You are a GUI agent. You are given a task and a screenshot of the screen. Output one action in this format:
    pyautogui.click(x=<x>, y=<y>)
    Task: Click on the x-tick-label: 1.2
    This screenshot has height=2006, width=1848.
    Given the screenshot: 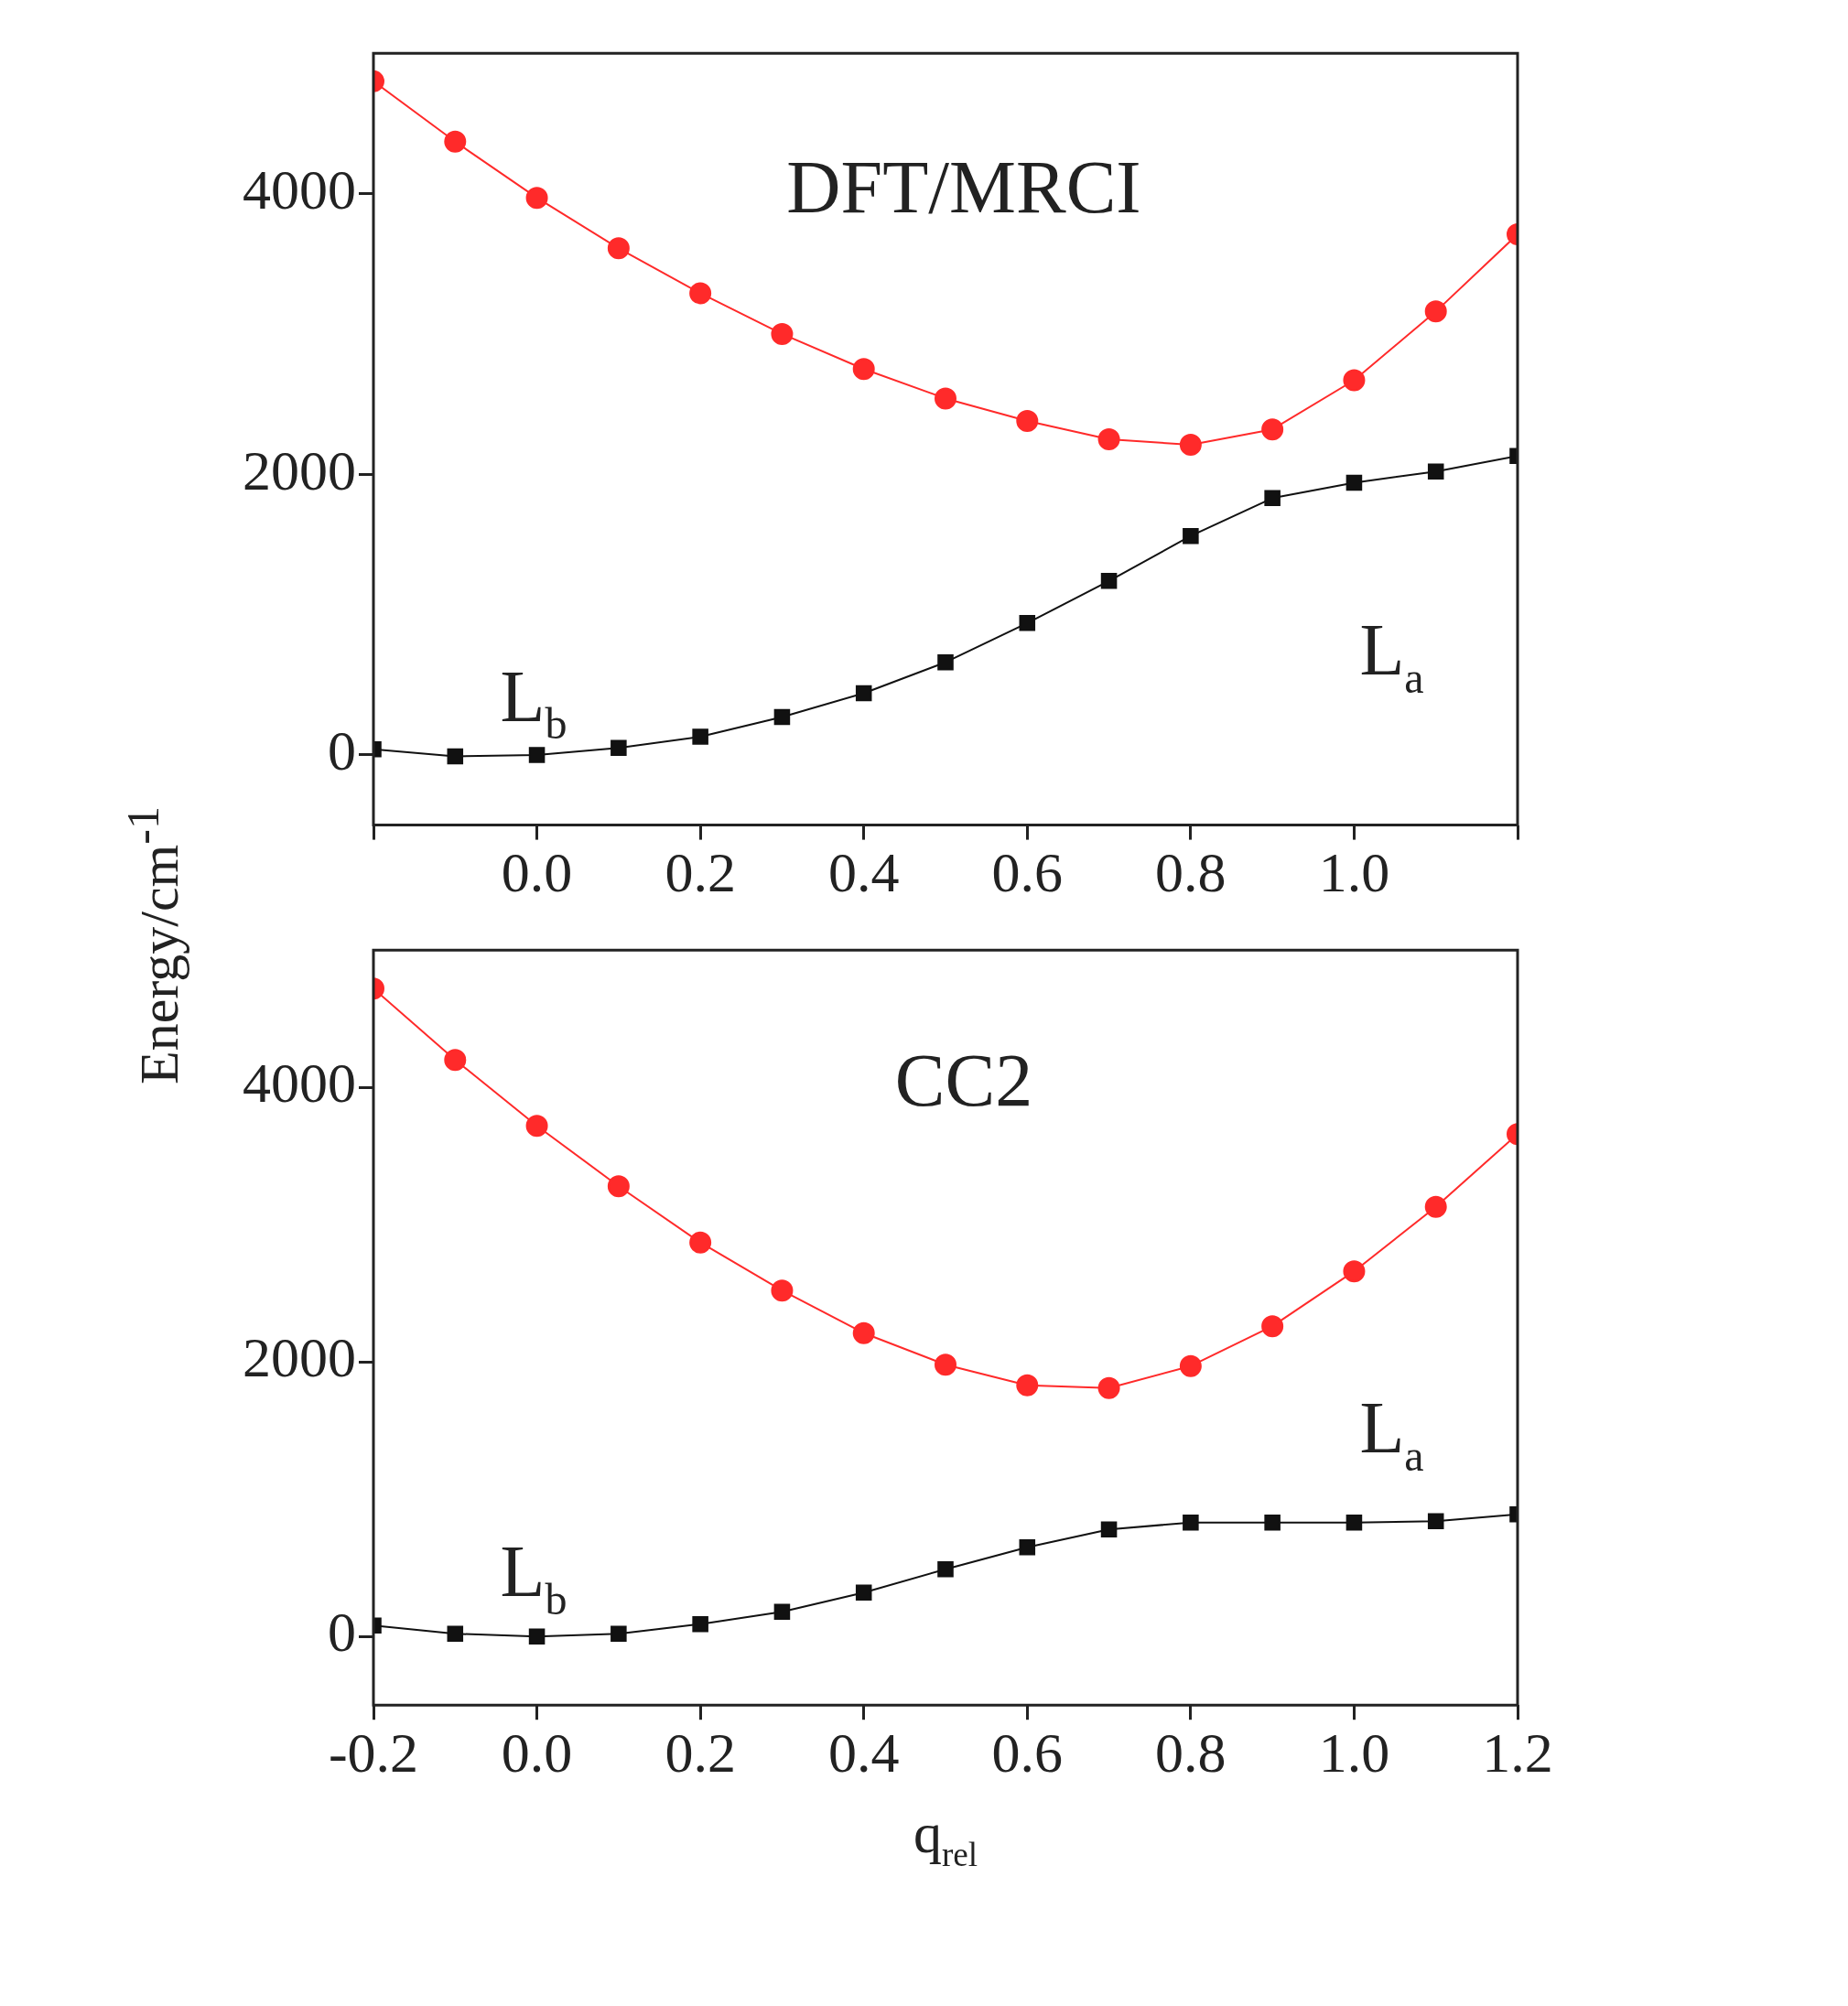 What is the action you would take?
    pyautogui.click(x=1517, y=1752)
    